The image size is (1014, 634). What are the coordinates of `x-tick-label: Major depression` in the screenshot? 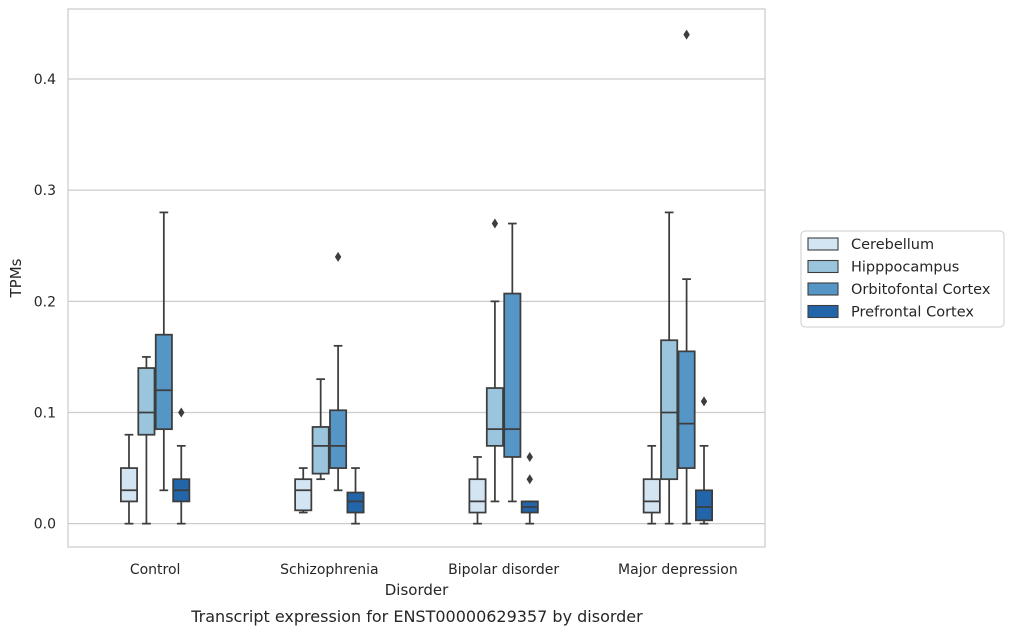 It's located at (678, 570).